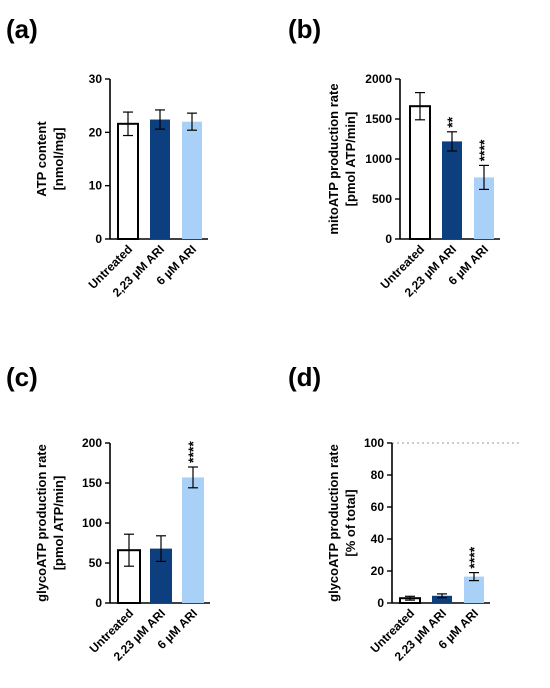  Describe the element at coordinates (22, 29) in the screenshot. I see `panel-label: (a)` at that location.